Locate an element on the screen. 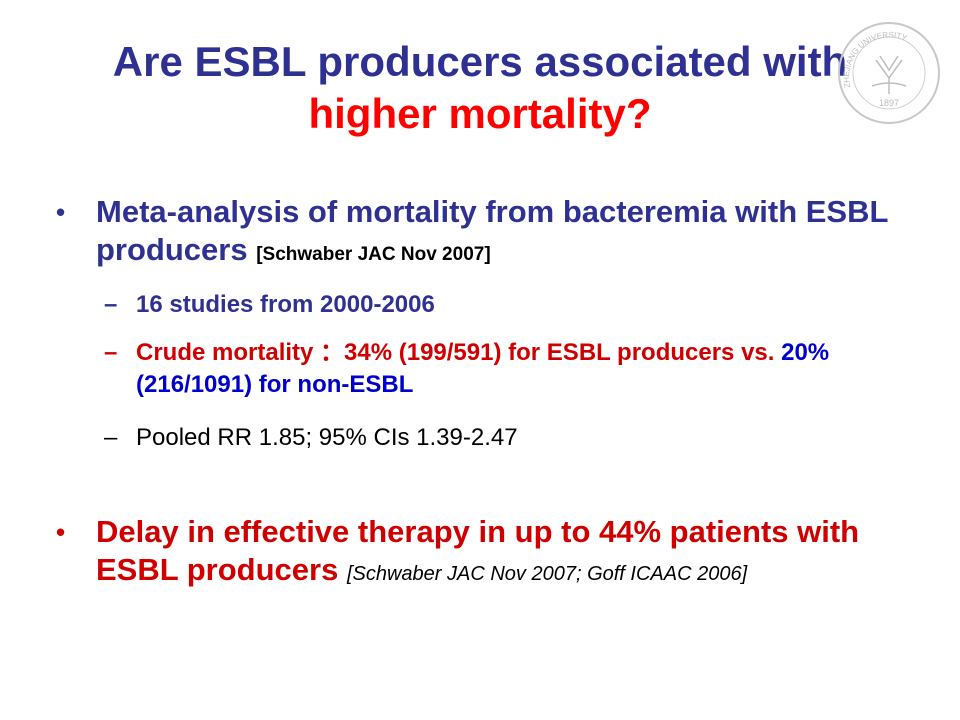 This screenshot has height=720, width=960. logo-year: 1897 is located at coordinates (889, 103).